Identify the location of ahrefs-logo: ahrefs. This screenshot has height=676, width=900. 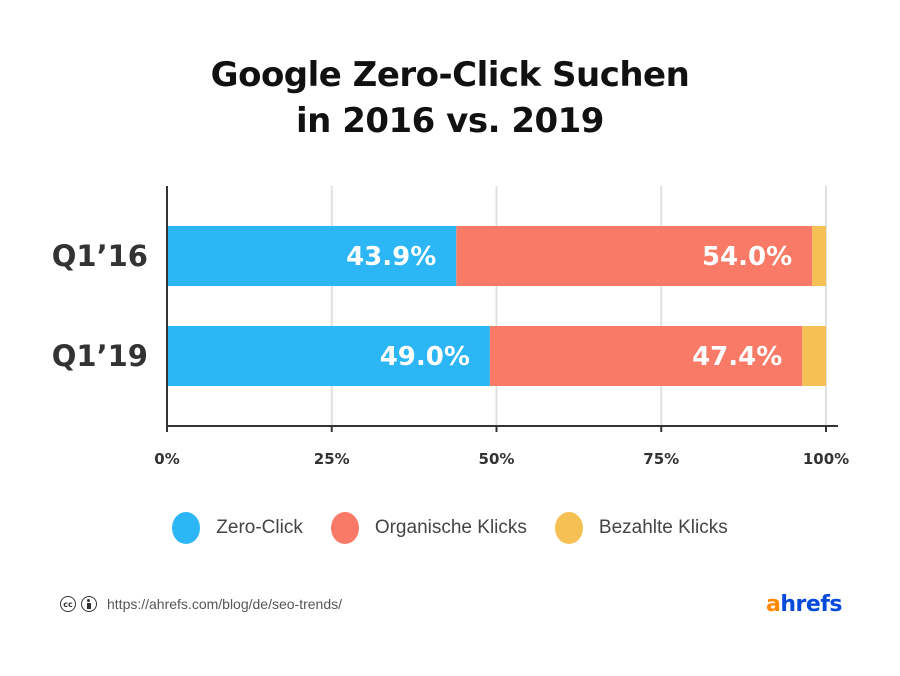
(804, 604).